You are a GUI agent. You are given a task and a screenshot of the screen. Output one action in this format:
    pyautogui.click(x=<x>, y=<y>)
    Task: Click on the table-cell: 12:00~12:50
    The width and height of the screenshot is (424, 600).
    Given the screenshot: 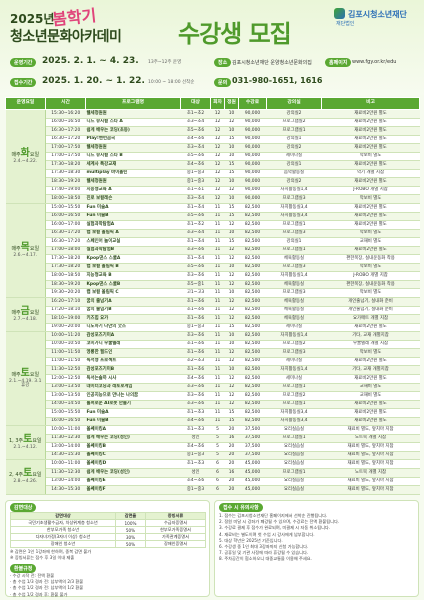 What is the action you would take?
    pyautogui.click(x=65, y=379)
    